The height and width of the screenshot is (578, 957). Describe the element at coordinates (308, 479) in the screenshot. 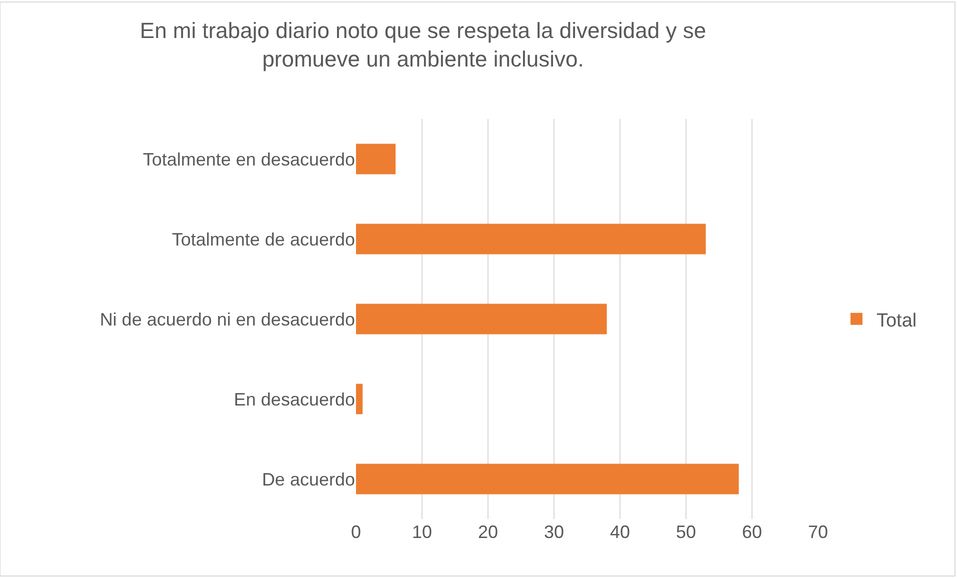

I see `y-tick-label: De acuerdo` at that location.